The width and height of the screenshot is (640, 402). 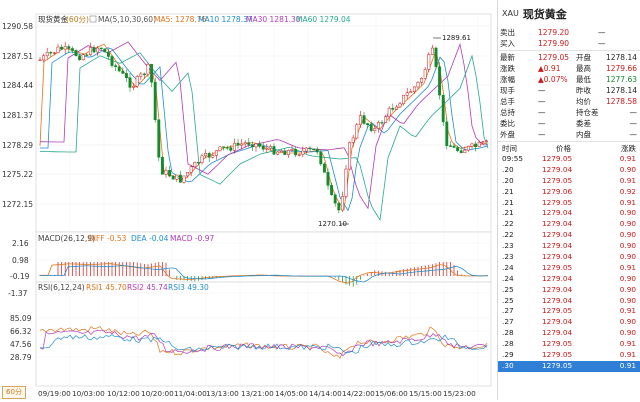 What do you see at coordinates (508, 344) in the screenshot?
I see `tick-time: .28` at bounding box center [508, 344].